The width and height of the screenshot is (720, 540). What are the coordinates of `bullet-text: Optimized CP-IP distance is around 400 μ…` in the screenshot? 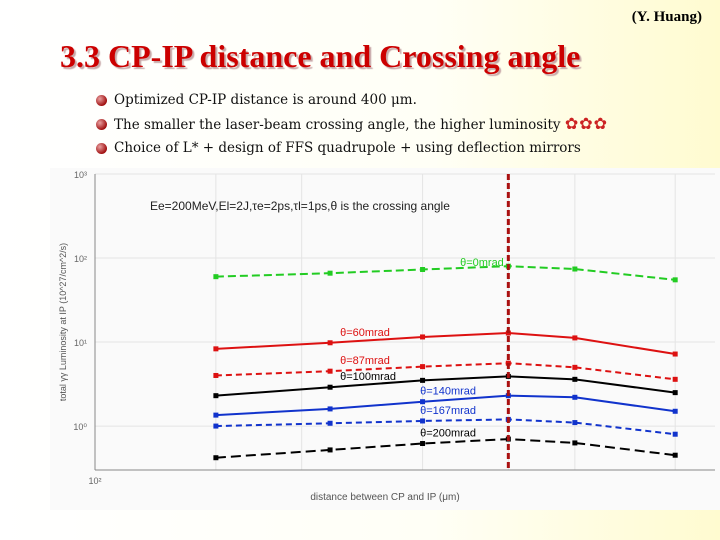 It's located at (265, 100).